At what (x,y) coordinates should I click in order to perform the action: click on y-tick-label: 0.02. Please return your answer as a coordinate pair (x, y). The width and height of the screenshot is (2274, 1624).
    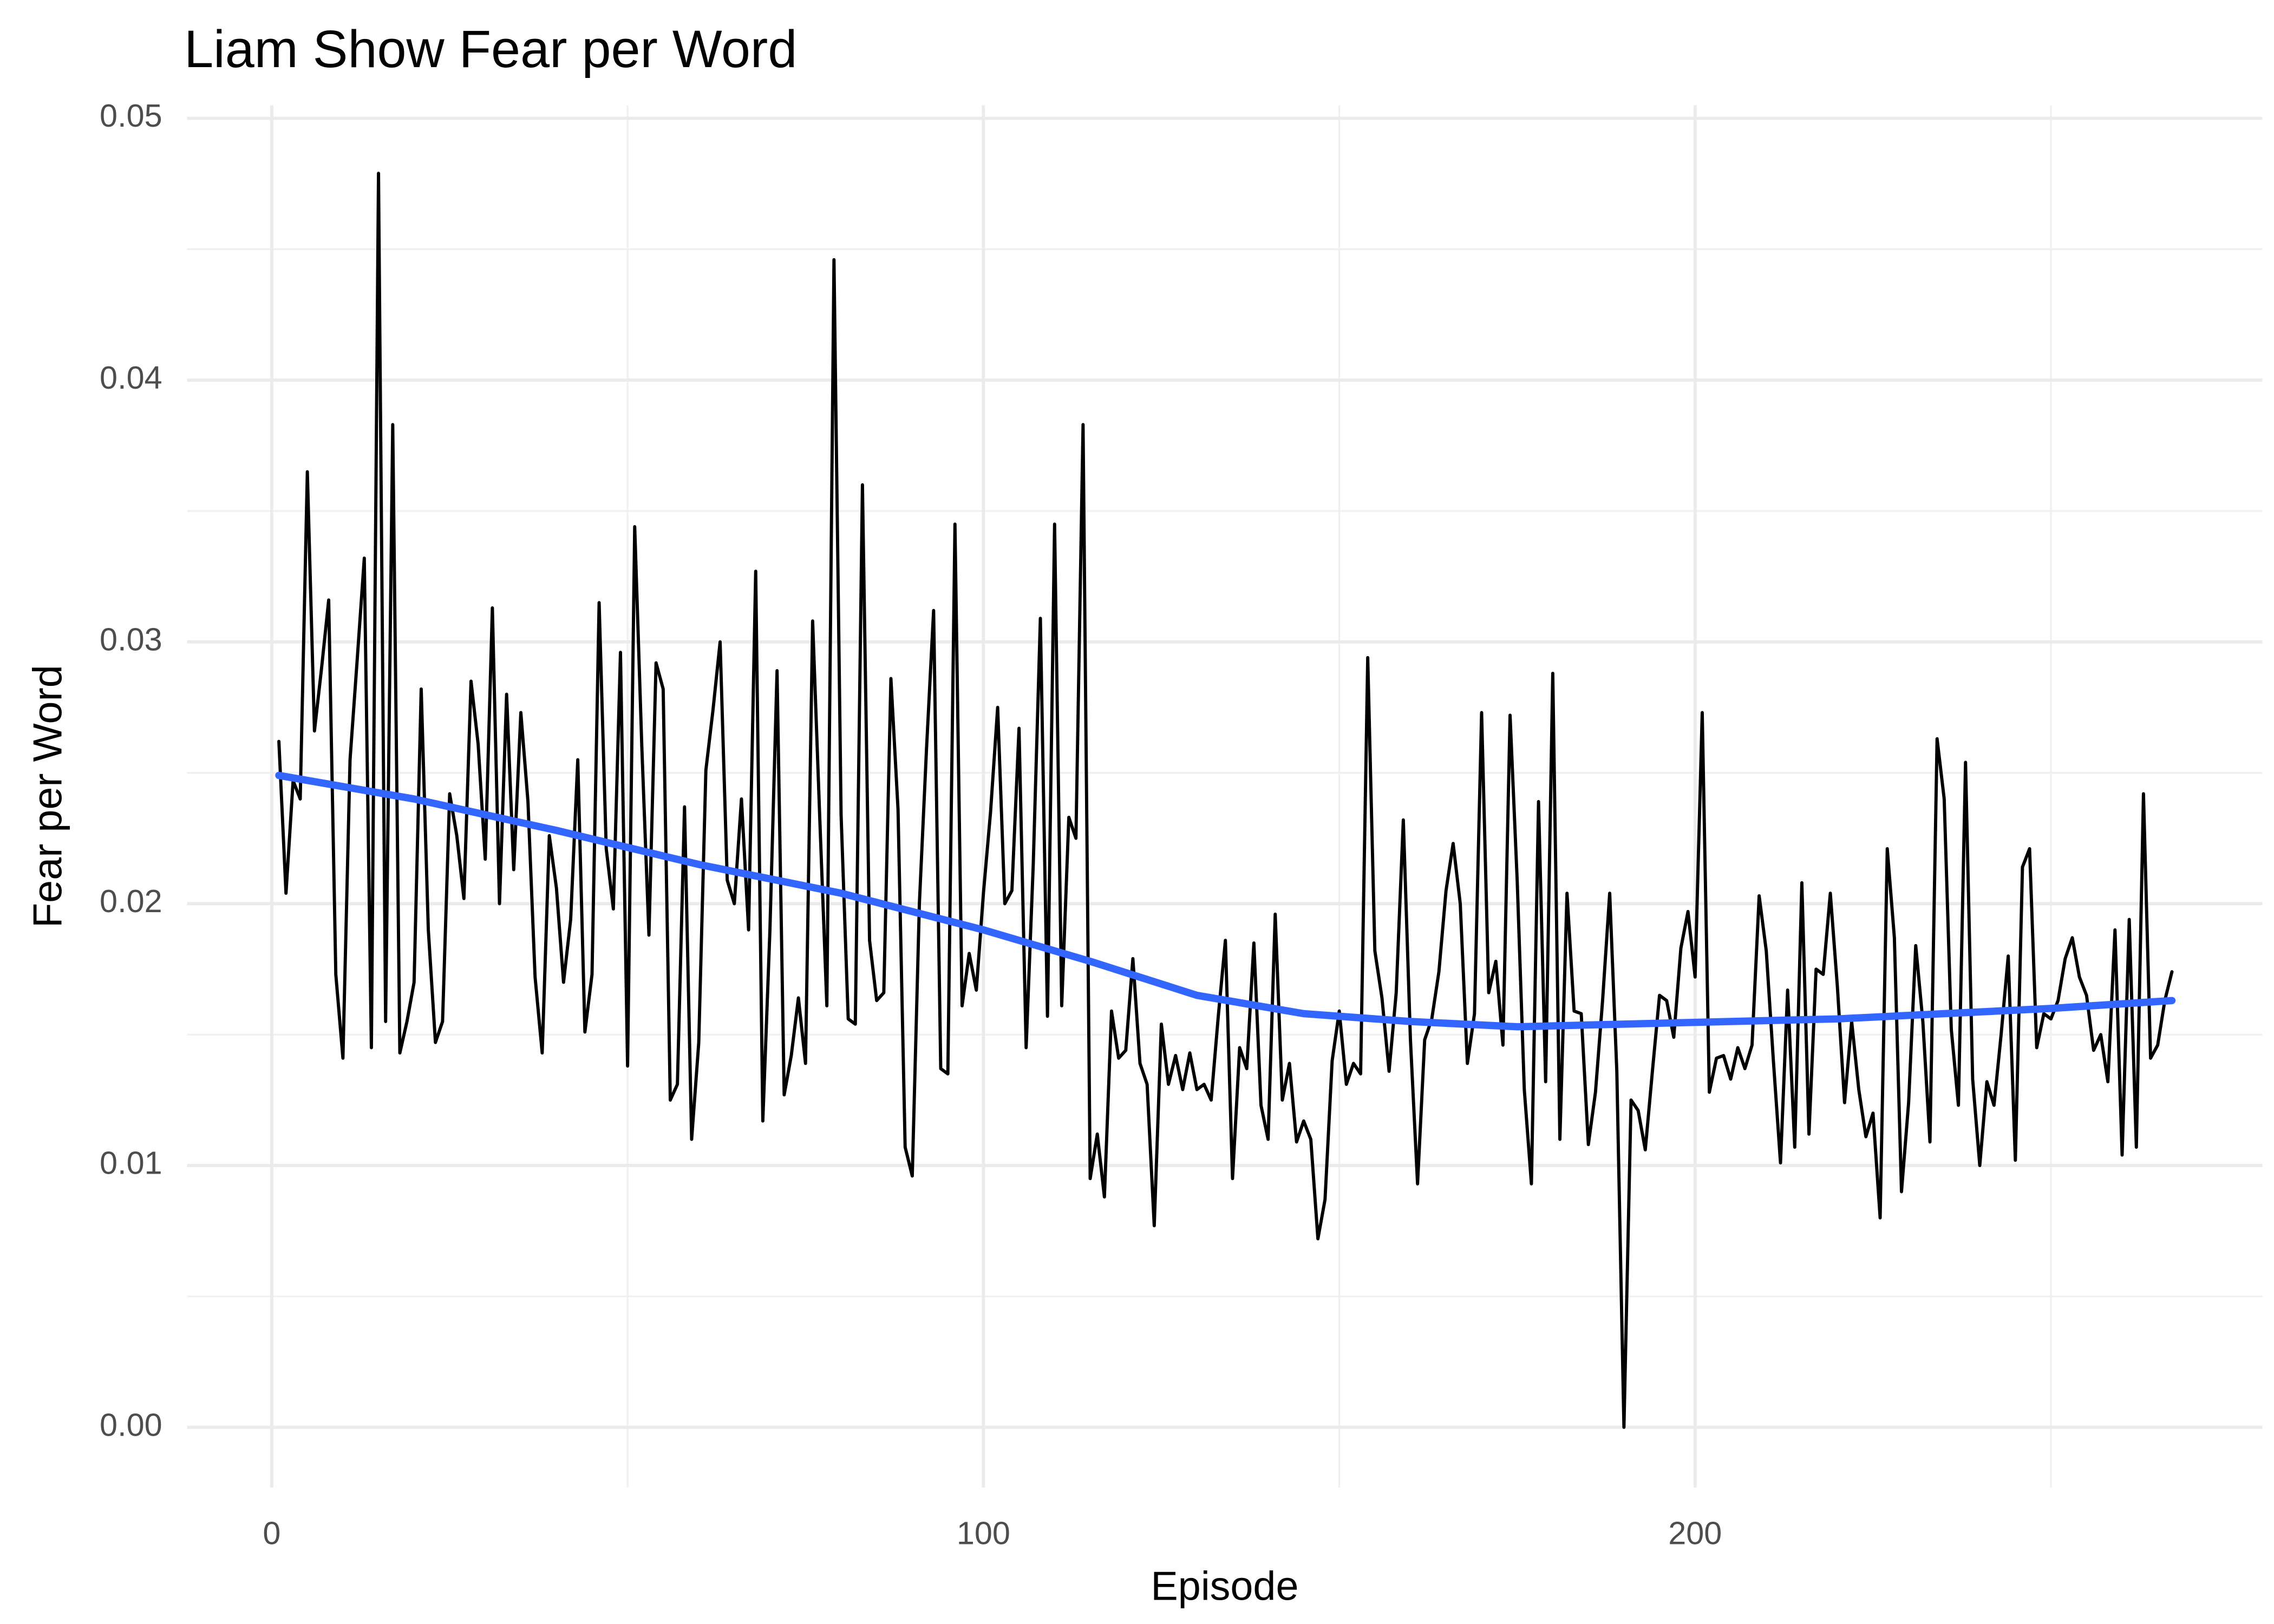
    Looking at the image, I should click on (131, 901).